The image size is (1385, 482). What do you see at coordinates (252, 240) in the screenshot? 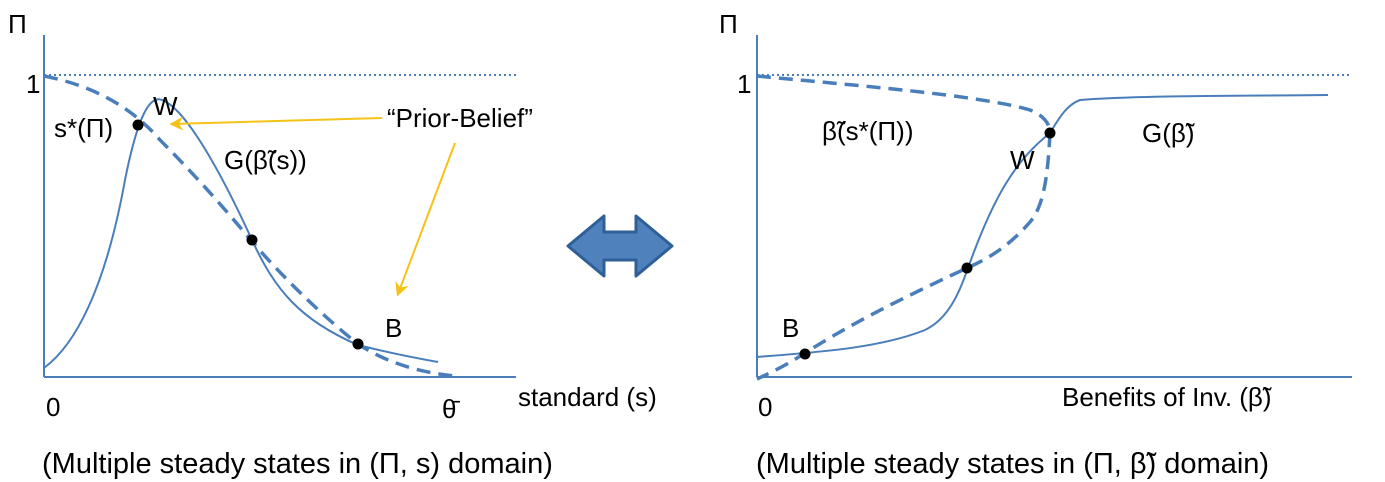
I see `left-point-mid` at bounding box center [252, 240].